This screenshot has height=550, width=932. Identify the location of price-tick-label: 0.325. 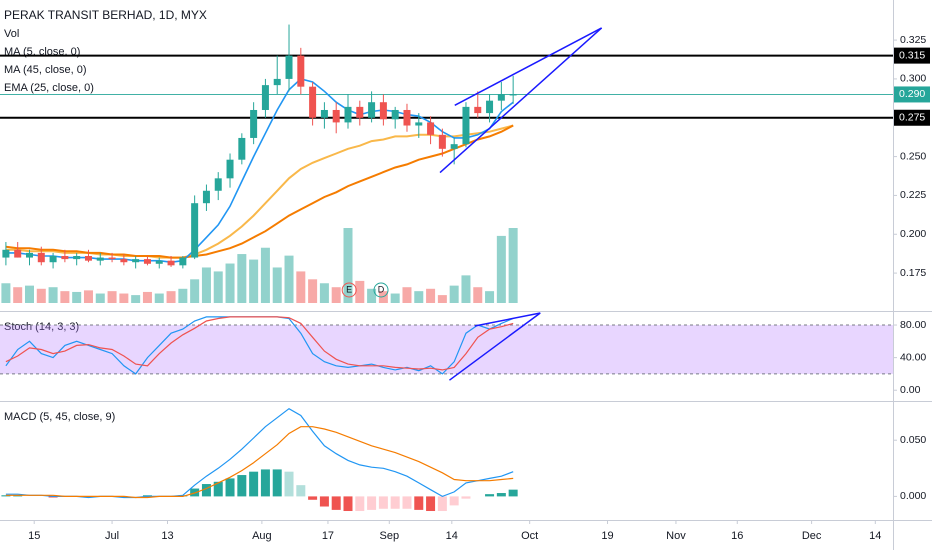
(913, 40).